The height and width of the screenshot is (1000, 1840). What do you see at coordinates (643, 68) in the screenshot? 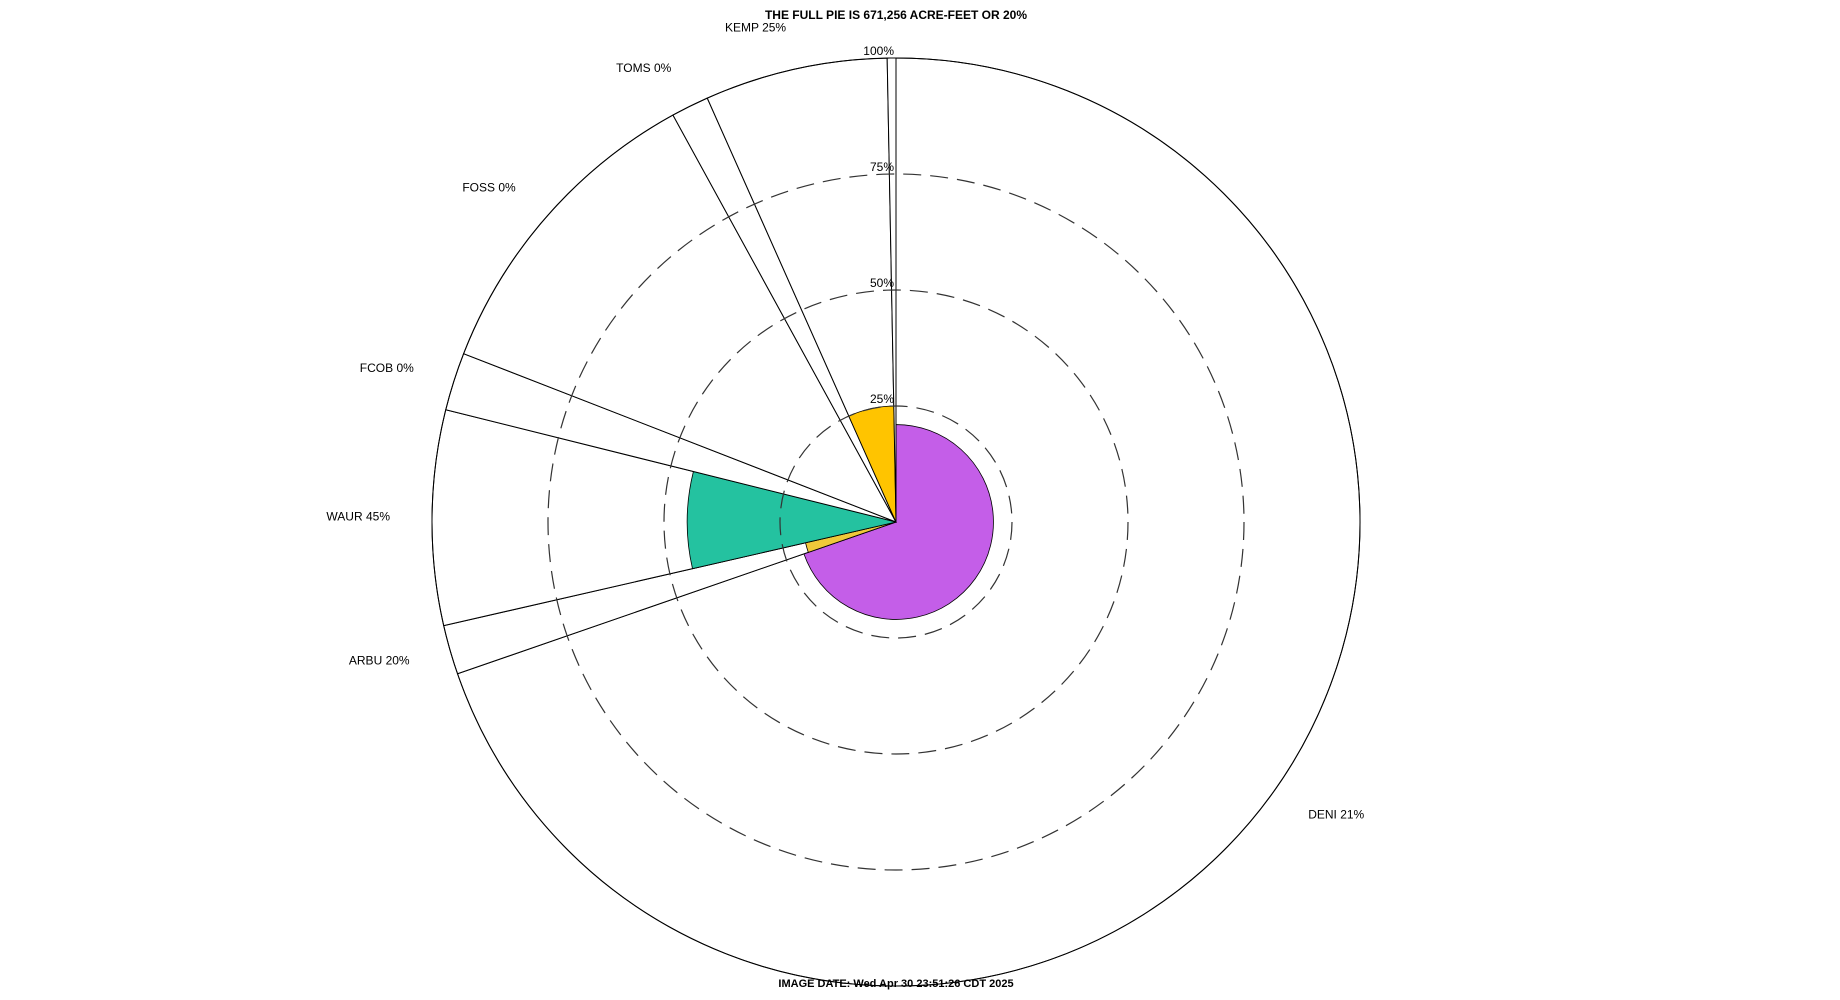
I see `slice-label-toms: TOMS 0%` at bounding box center [643, 68].